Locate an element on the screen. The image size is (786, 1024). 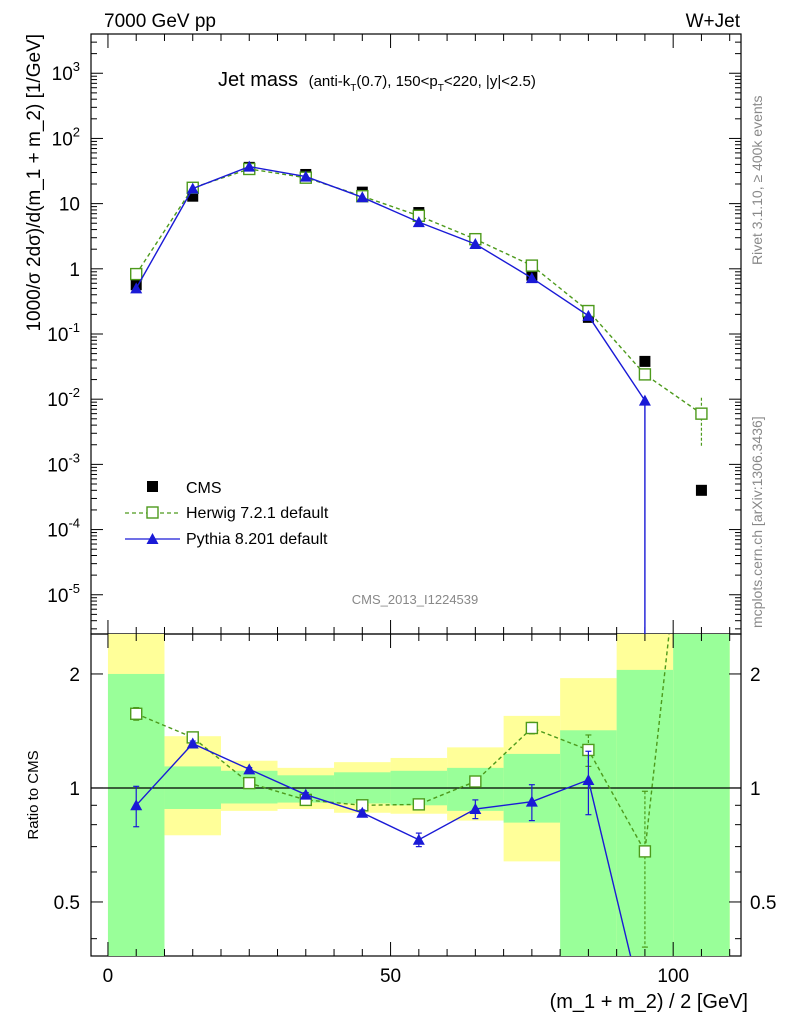
ratio-xlabel: (m_1 + m_2) / 2 [GeV] is located at coordinates (649, 1002).